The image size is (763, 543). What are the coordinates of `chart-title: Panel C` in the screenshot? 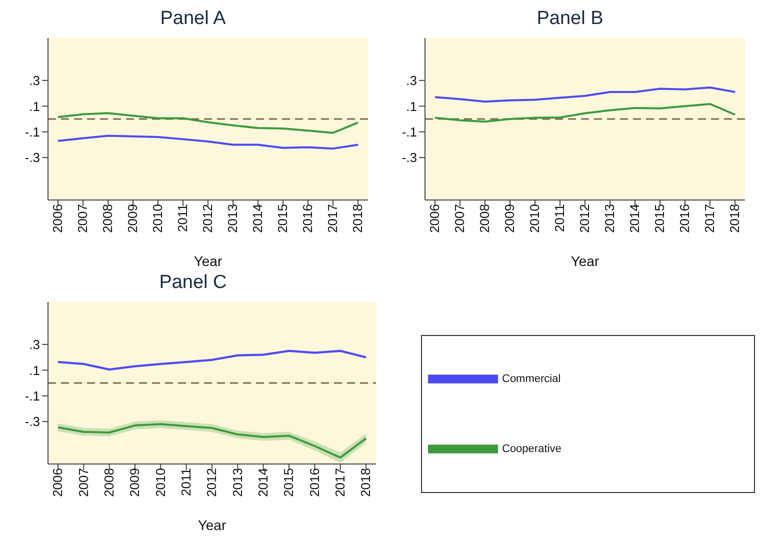 It's located at (193, 283).